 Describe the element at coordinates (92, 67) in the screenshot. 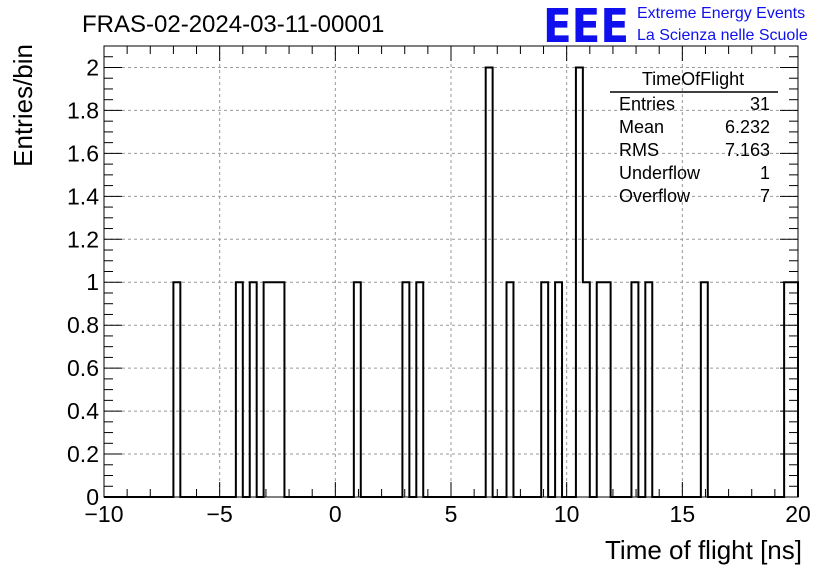

I see `y-tick-label: 2` at that location.